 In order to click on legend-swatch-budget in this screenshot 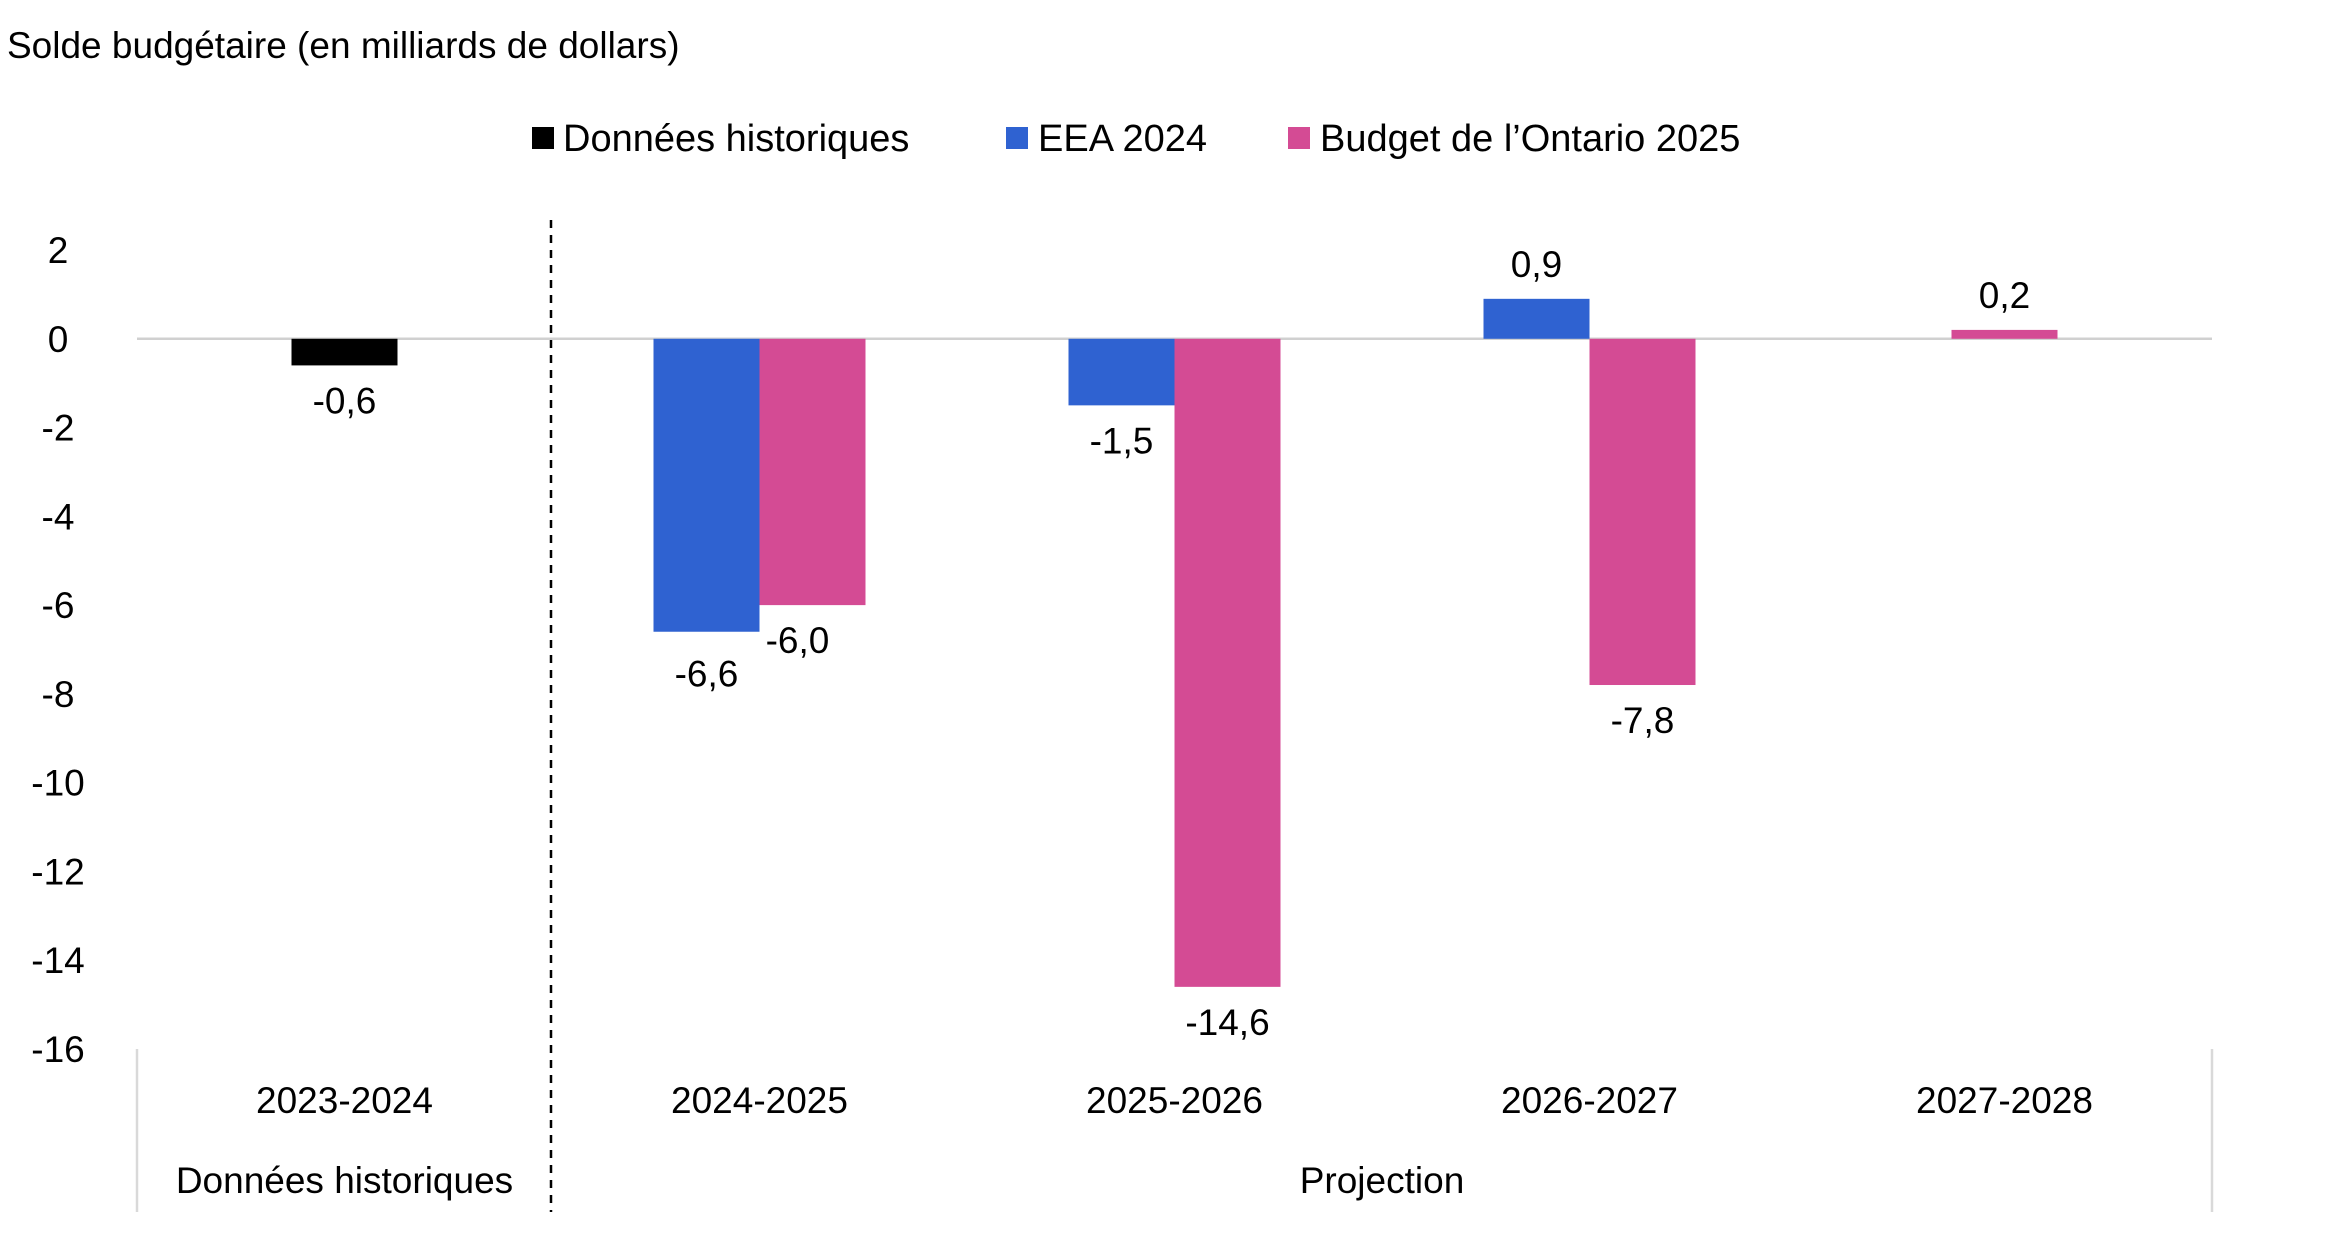, I will do `click(1299, 138)`.